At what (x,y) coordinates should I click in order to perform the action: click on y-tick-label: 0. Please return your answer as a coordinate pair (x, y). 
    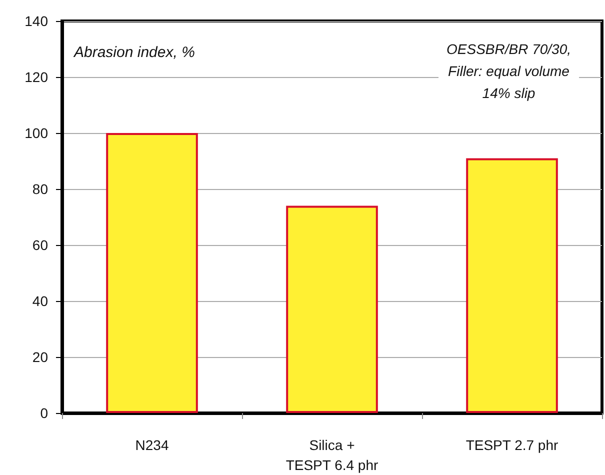
    Looking at the image, I should click on (44, 413).